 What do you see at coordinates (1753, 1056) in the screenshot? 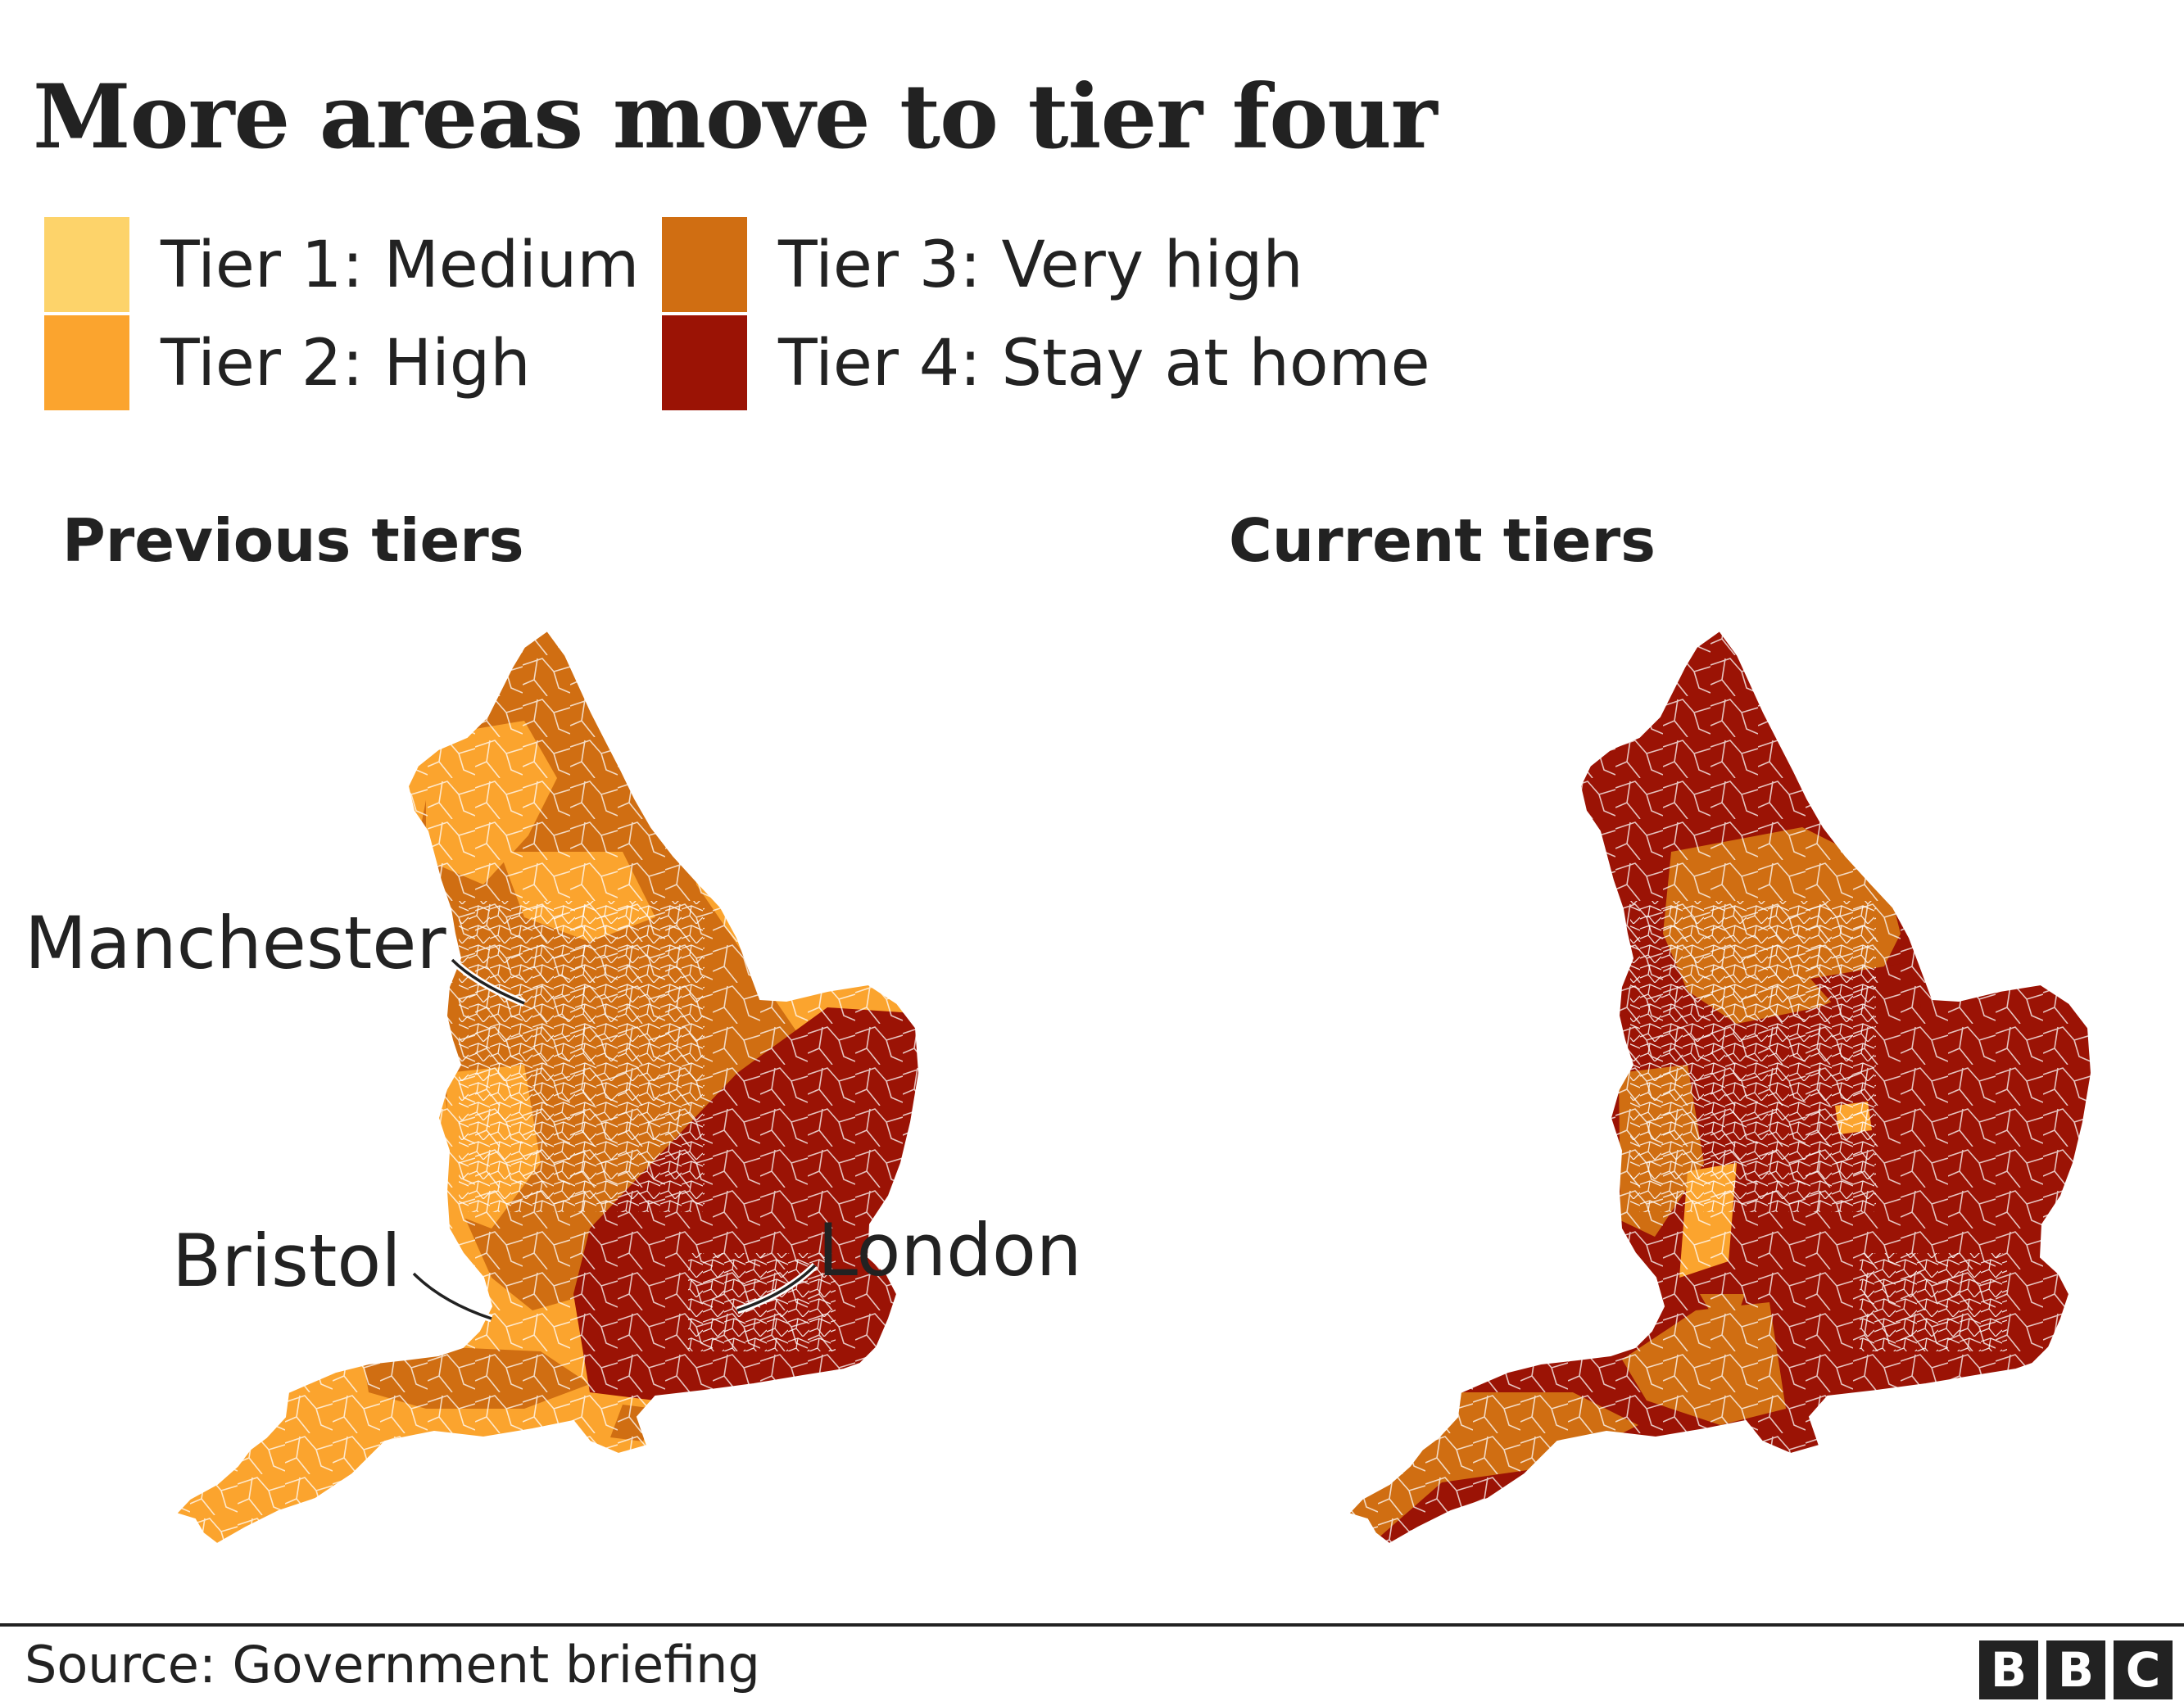
I see `curr-borders-dense` at bounding box center [1753, 1056].